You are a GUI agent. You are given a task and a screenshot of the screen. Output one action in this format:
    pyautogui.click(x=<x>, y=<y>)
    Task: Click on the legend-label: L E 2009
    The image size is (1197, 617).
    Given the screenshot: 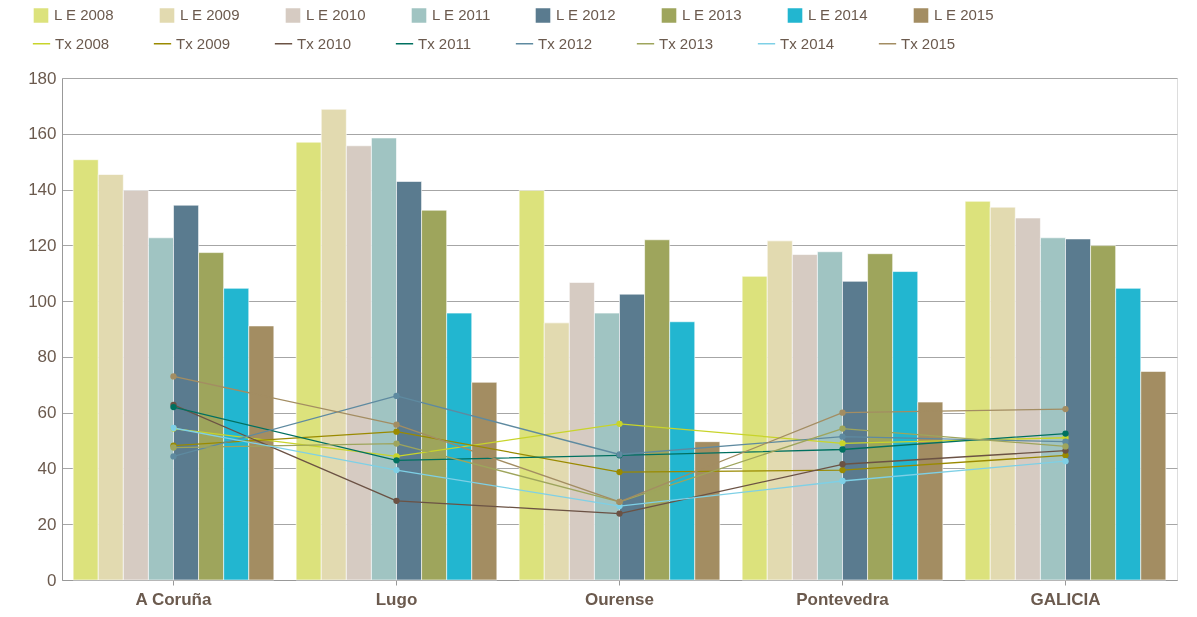 What is the action you would take?
    pyautogui.click(x=210, y=15)
    